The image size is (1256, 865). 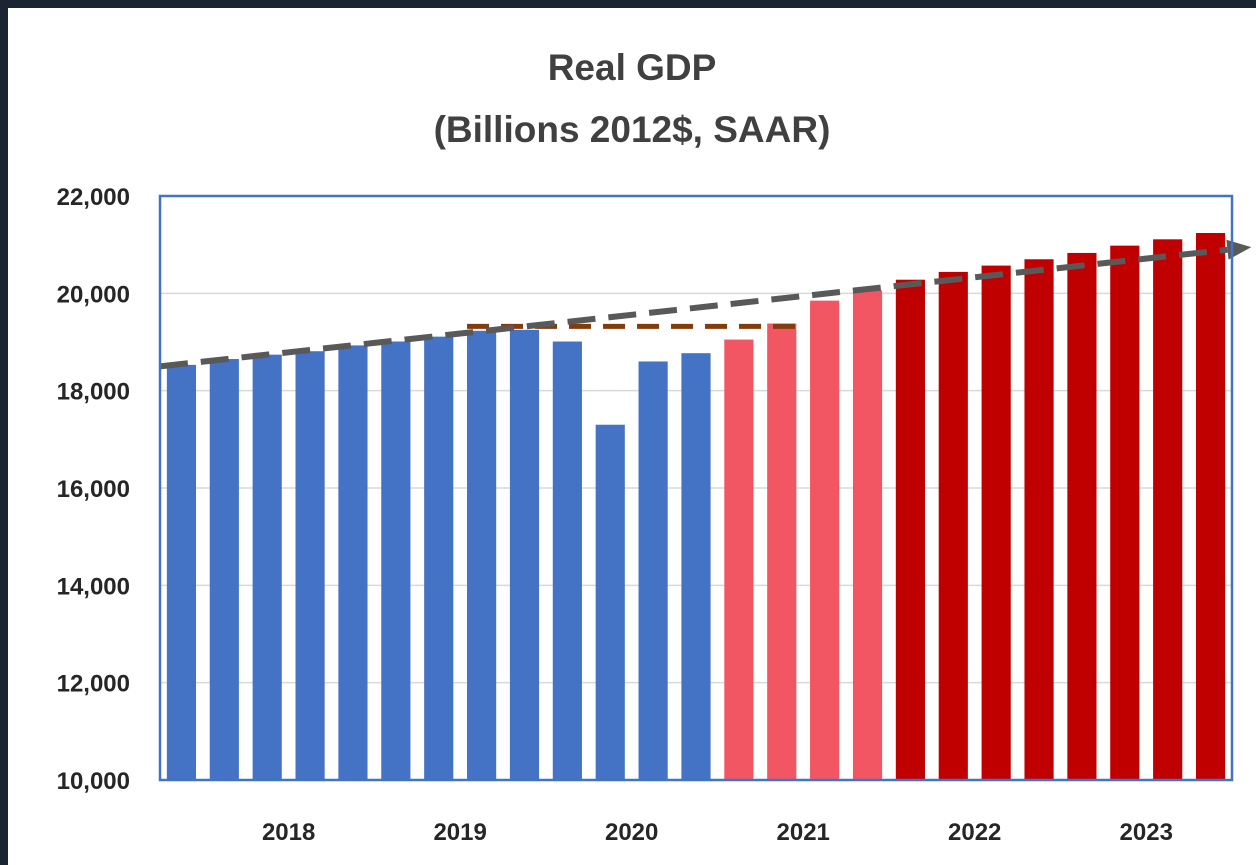 What do you see at coordinates (610, 602) in the screenshot?
I see `bar-2020Q2` at bounding box center [610, 602].